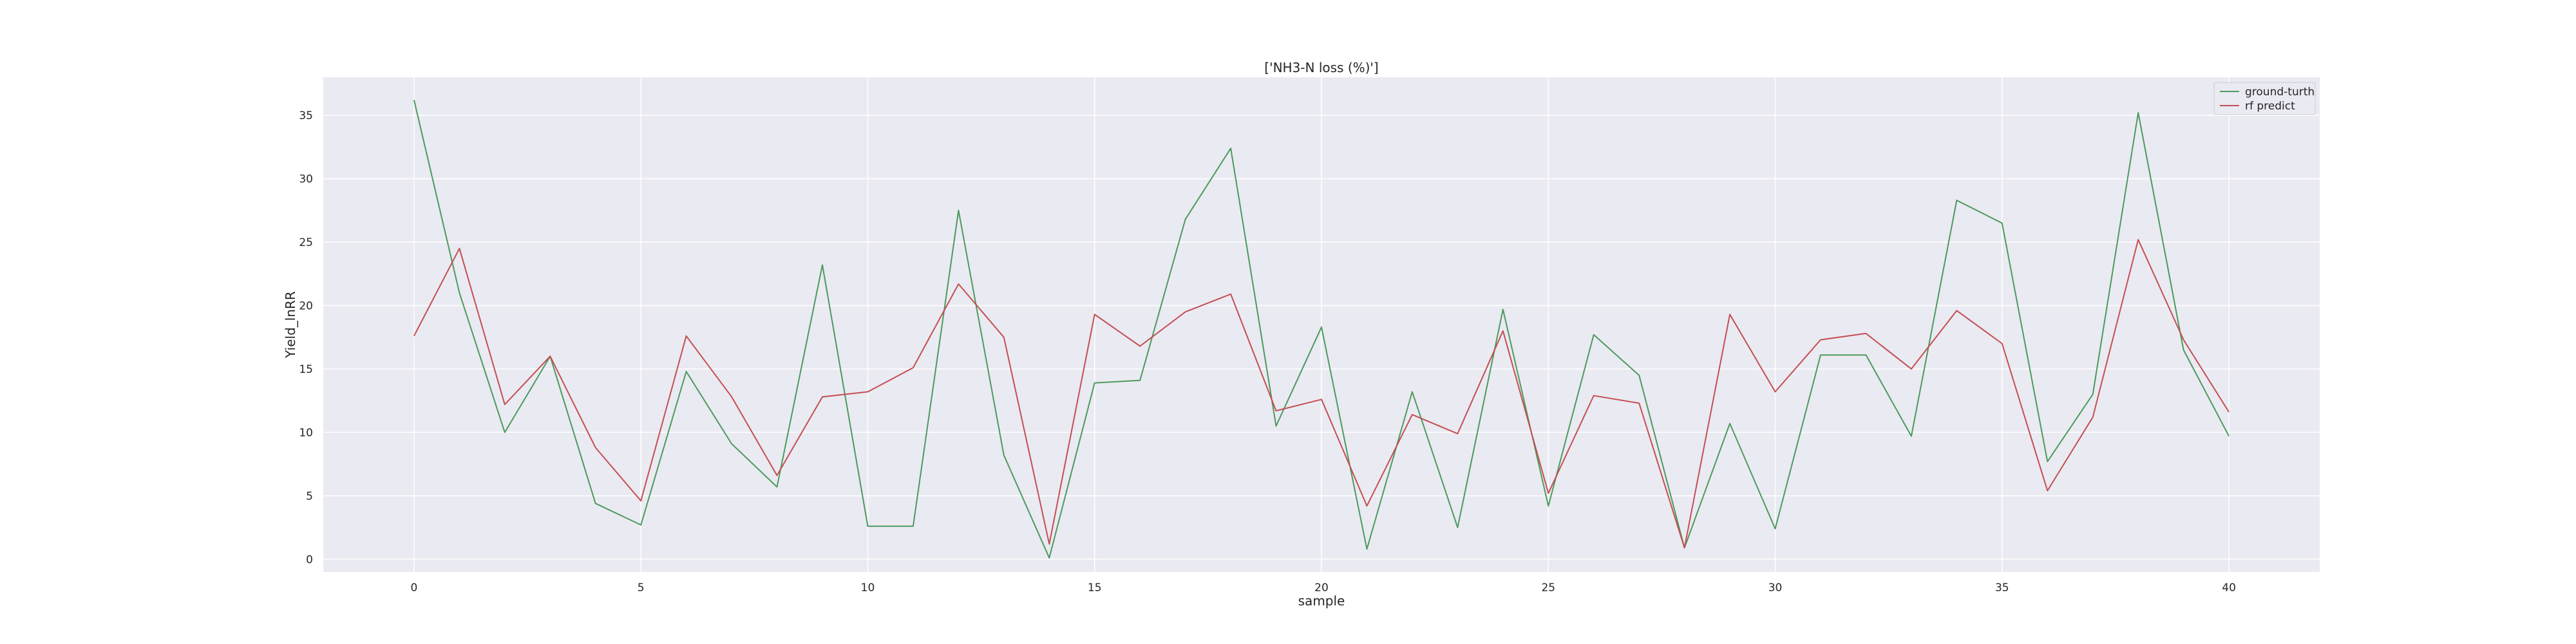 The width and height of the screenshot is (2576, 644). I want to click on x-tick-label: 10, so click(868, 588).